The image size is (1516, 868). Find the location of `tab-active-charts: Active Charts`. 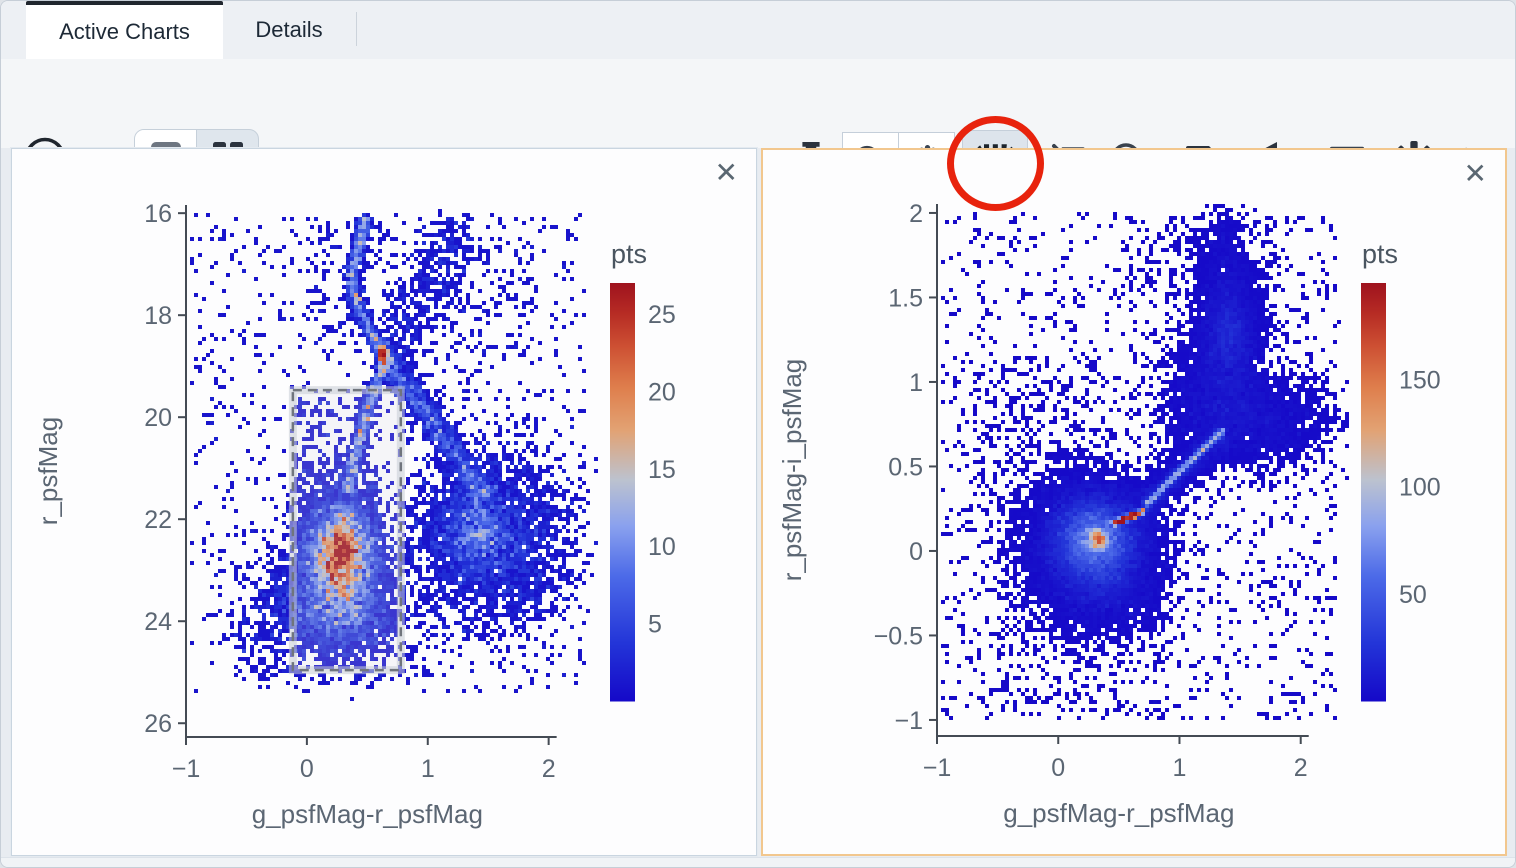

tab-active-charts: Active Charts is located at coordinates (124, 30).